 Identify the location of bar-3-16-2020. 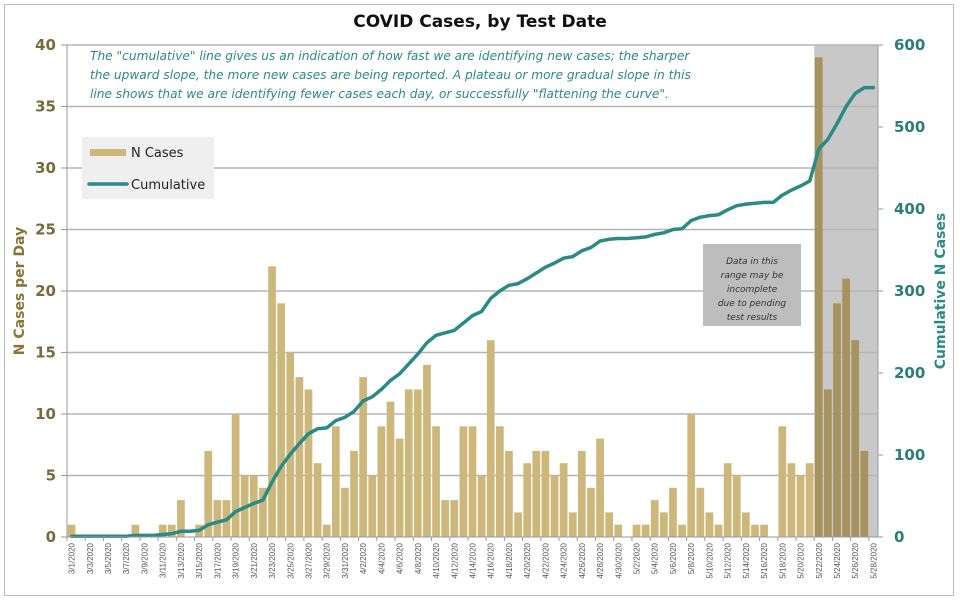
(208, 493).